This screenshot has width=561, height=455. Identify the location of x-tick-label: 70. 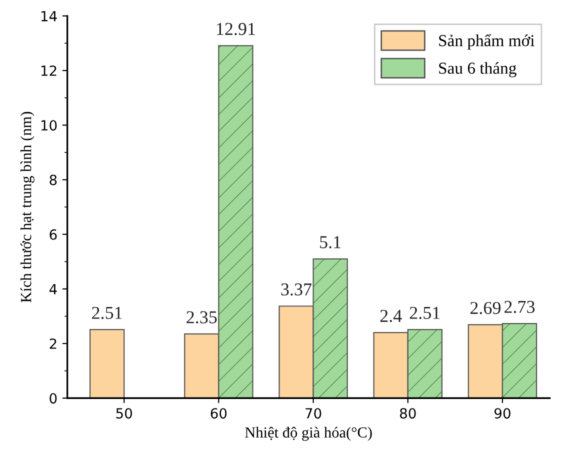
(314, 413).